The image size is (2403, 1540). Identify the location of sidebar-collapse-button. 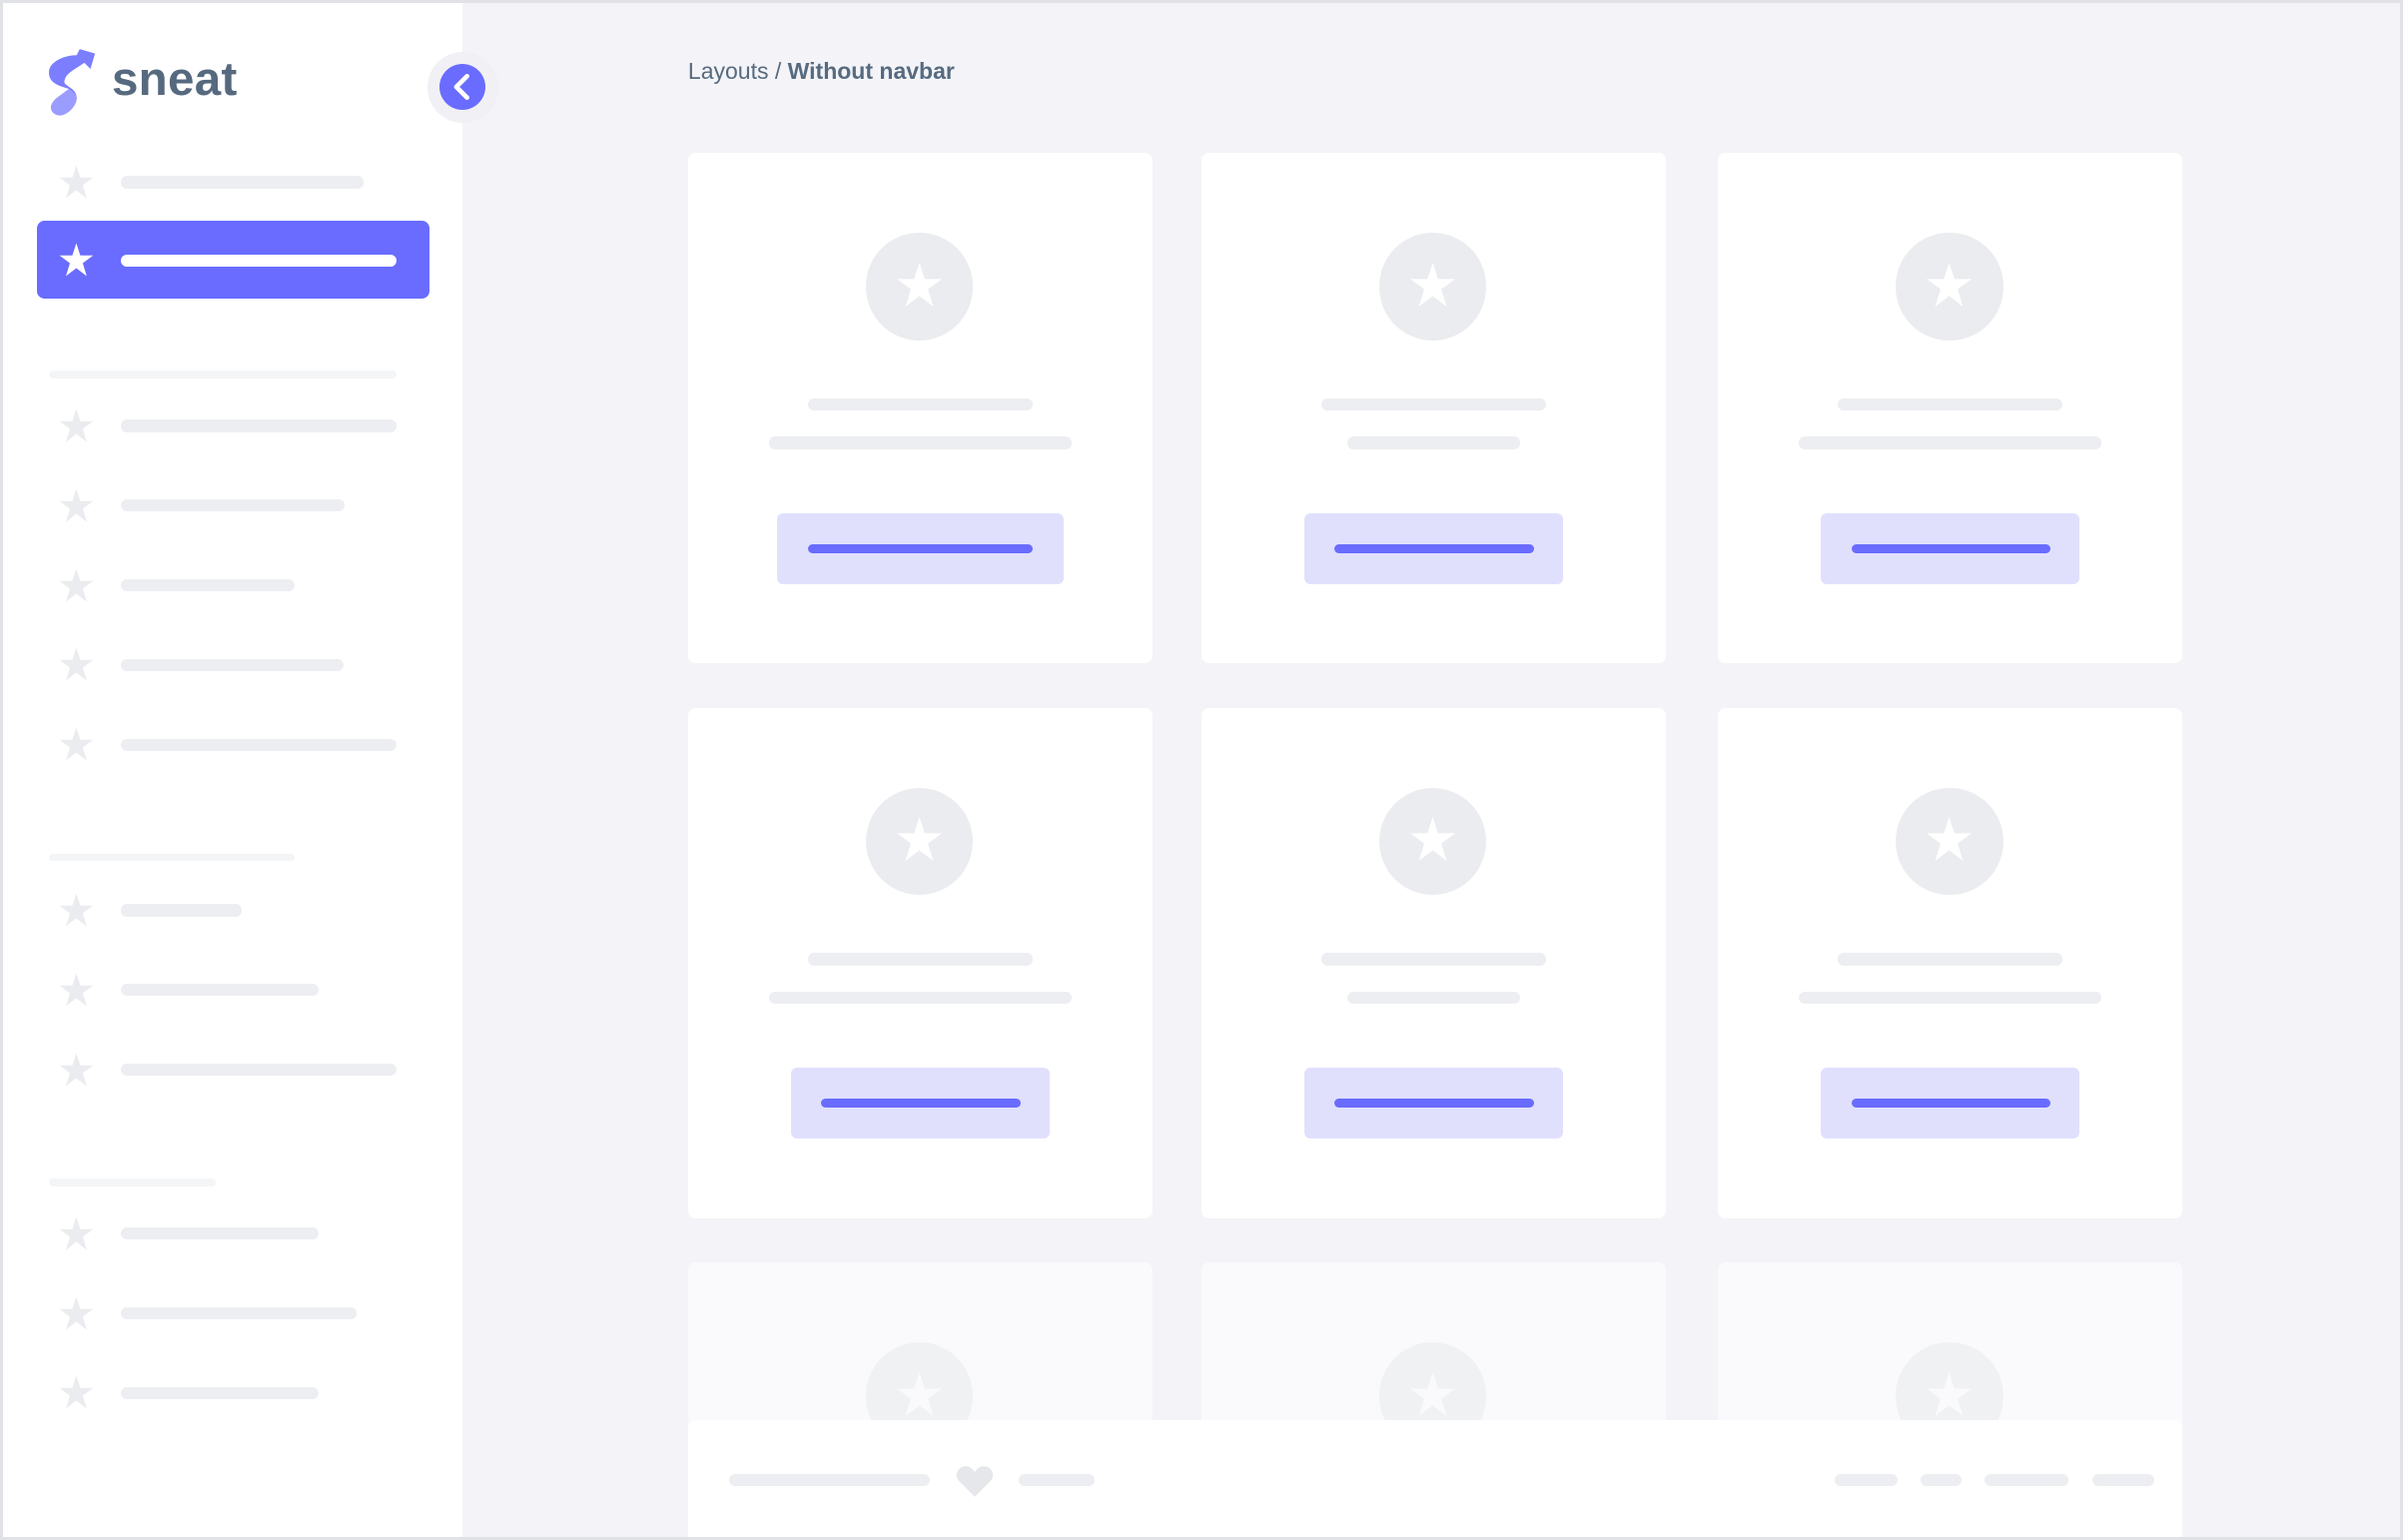
(462, 88).